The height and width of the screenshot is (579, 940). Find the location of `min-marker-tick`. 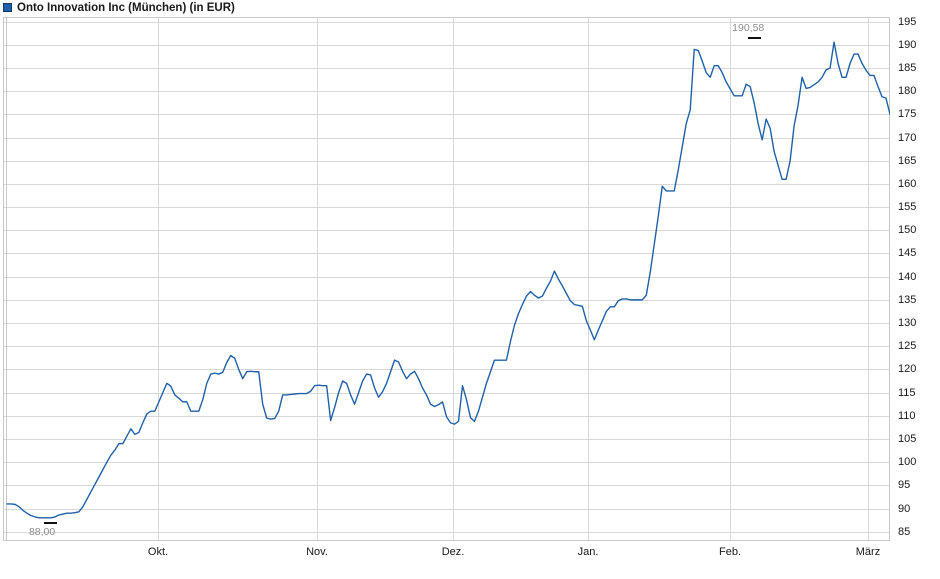

min-marker-tick is located at coordinates (51, 522).